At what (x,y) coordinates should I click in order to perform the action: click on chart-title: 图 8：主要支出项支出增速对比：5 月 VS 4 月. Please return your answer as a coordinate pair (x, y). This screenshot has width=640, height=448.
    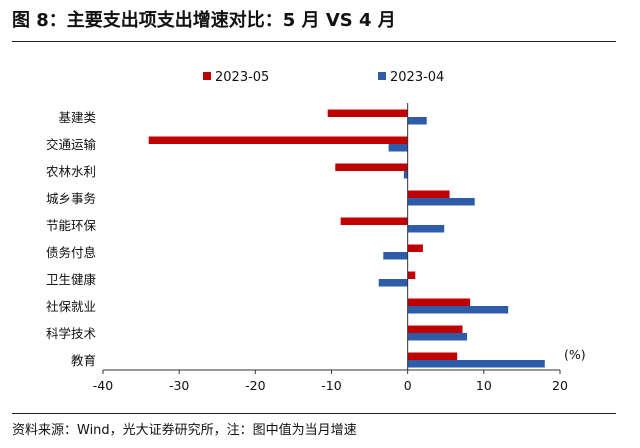
    Looking at the image, I should click on (204, 20).